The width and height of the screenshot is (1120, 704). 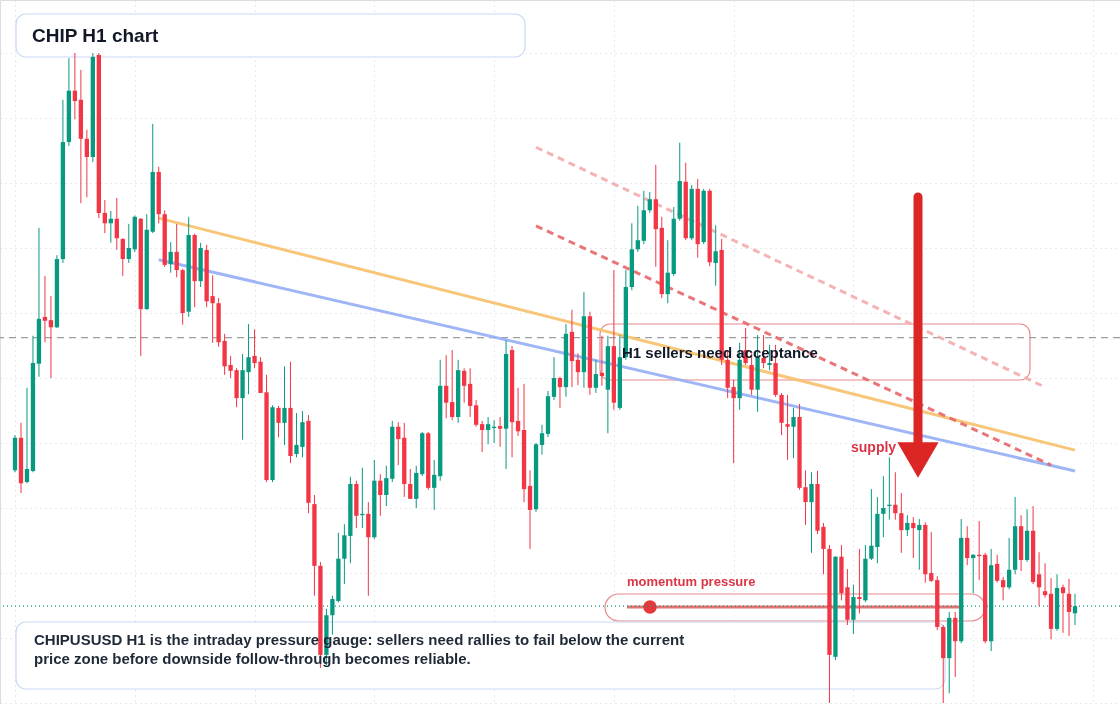 What do you see at coordinates (691, 581) in the screenshot?
I see `annotation: momentum pressure` at bounding box center [691, 581].